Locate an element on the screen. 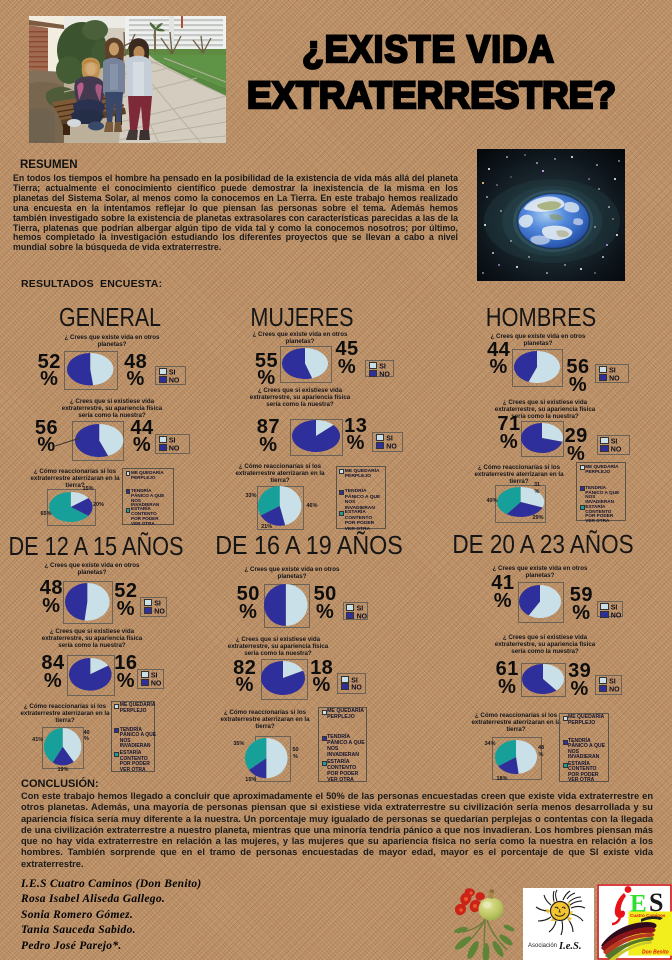 This screenshot has width=672, height=960. svg-text: I.e.S. is located at coordinates (569, 946).